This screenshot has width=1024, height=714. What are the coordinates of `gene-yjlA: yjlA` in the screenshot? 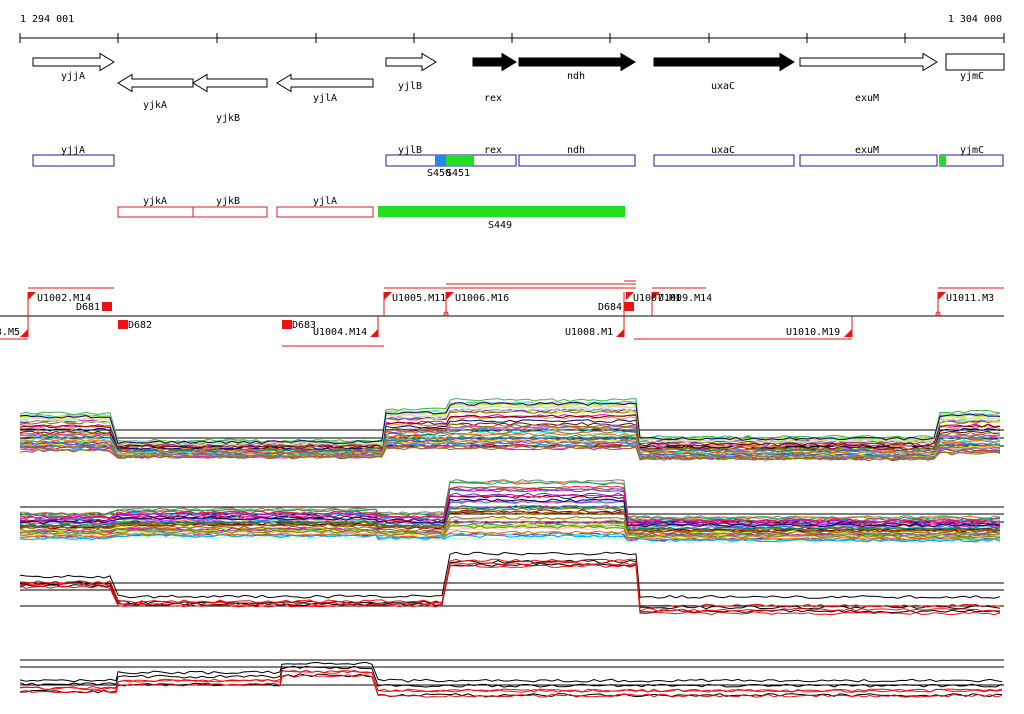 It's located at (325, 89).